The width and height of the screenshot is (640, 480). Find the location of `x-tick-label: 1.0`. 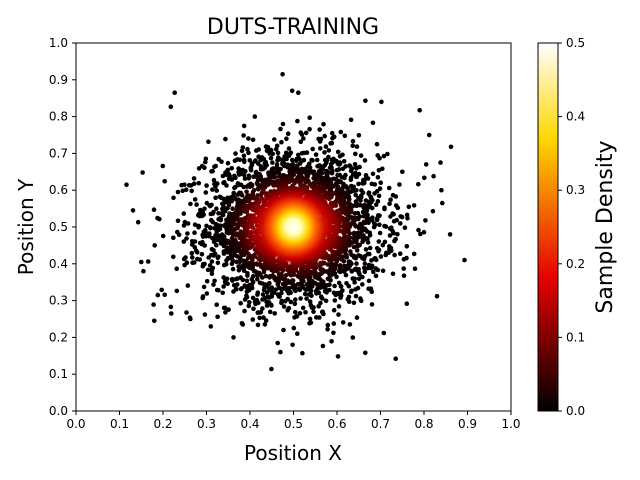

x-tick-label: 1.0 is located at coordinates (510, 424).